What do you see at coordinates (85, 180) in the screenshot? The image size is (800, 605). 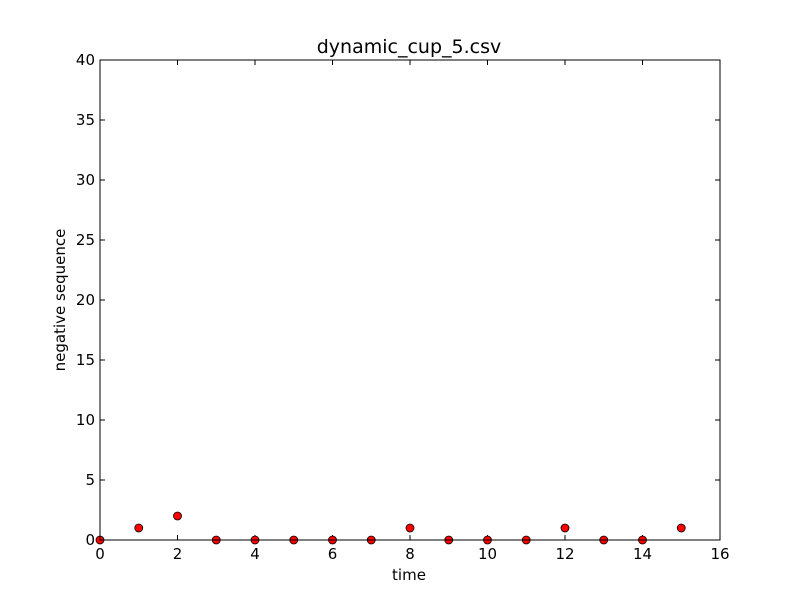 I see `y-tick-label: 30` at bounding box center [85, 180].